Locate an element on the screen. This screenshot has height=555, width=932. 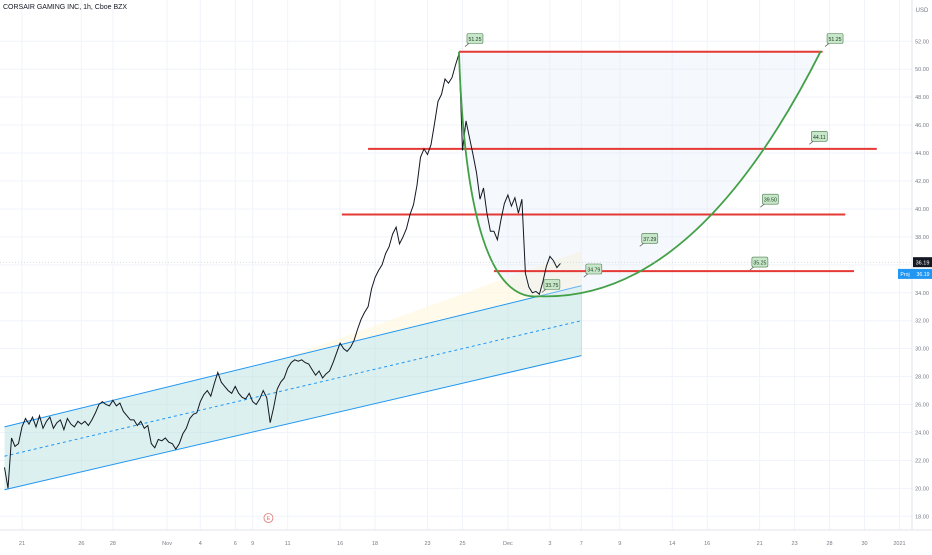
price-note-label: 39.50 is located at coordinates (770, 201).